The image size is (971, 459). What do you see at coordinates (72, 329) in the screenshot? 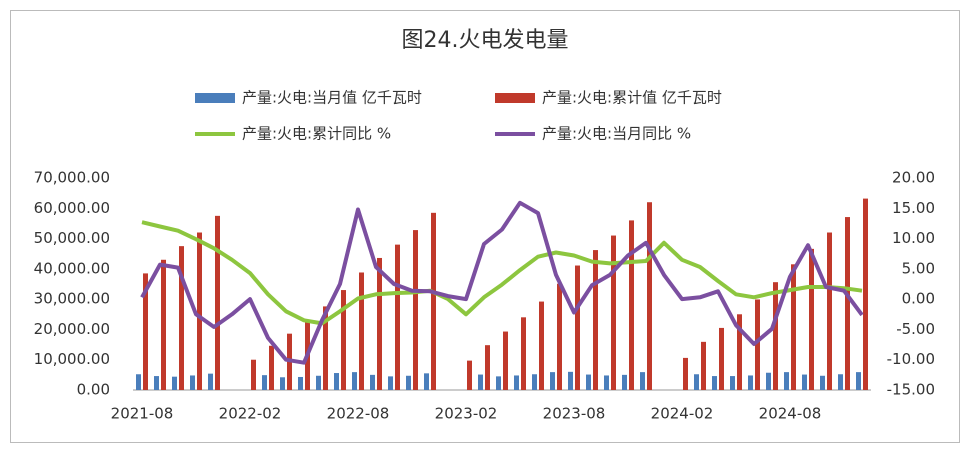
I see `y-tick-label: 20,000.00` at bounding box center [72, 329].